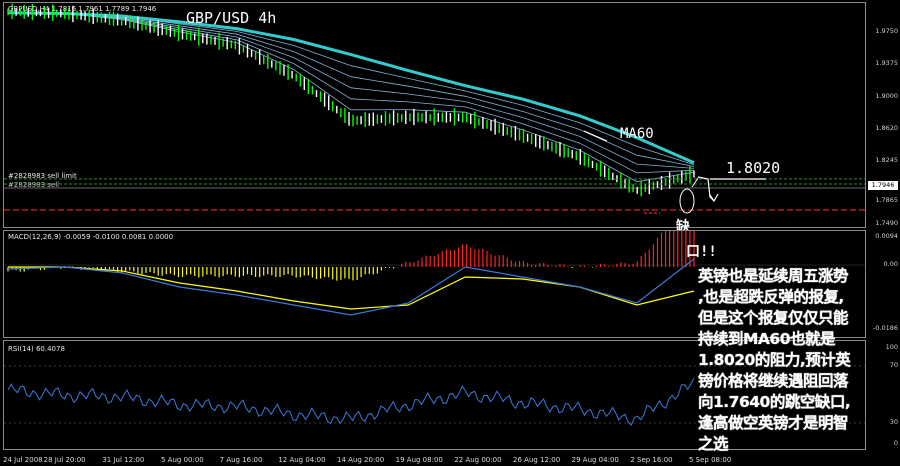 The width and height of the screenshot is (900, 466). What do you see at coordinates (767, 339) in the screenshot?
I see `commentary-line: 持续到MA60也就是` at bounding box center [767, 339].